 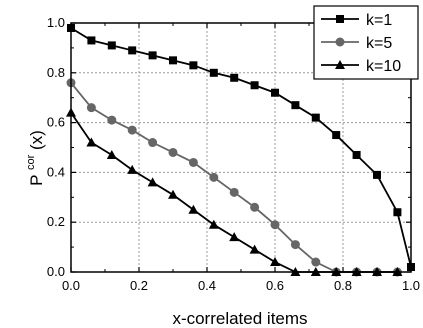 What do you see at coordinates (56, 271) in the screenshot?
I see `y-tick-label: 0.0` at bounding box center [56, 271].